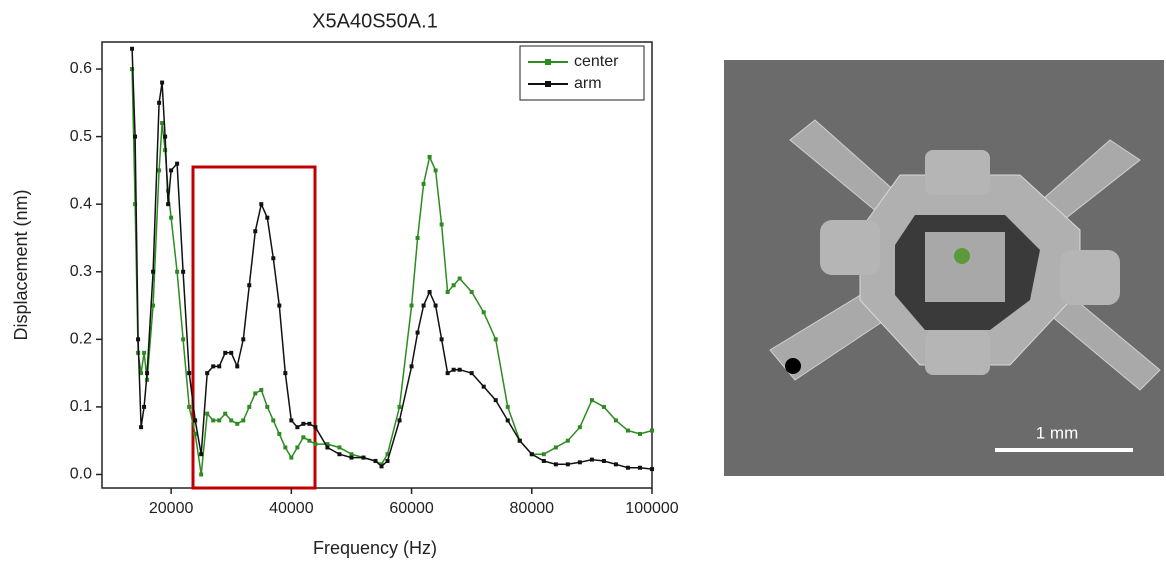 This screenshot has height=561, width=1166. I want to click on y-tick-label: 0.0, so click(81, 474).